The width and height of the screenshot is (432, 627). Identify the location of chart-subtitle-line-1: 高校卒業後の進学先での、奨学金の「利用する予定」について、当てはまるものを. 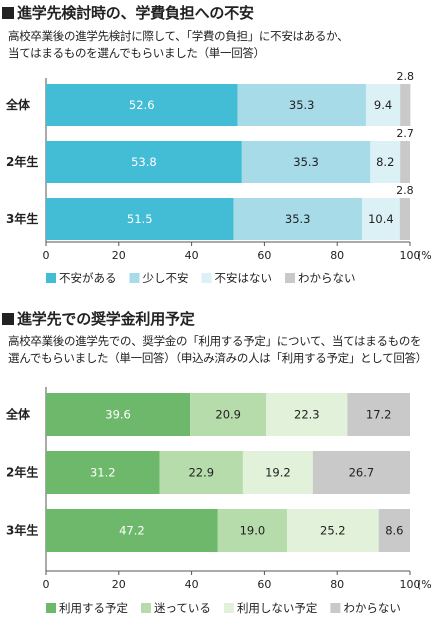
(215, 341).